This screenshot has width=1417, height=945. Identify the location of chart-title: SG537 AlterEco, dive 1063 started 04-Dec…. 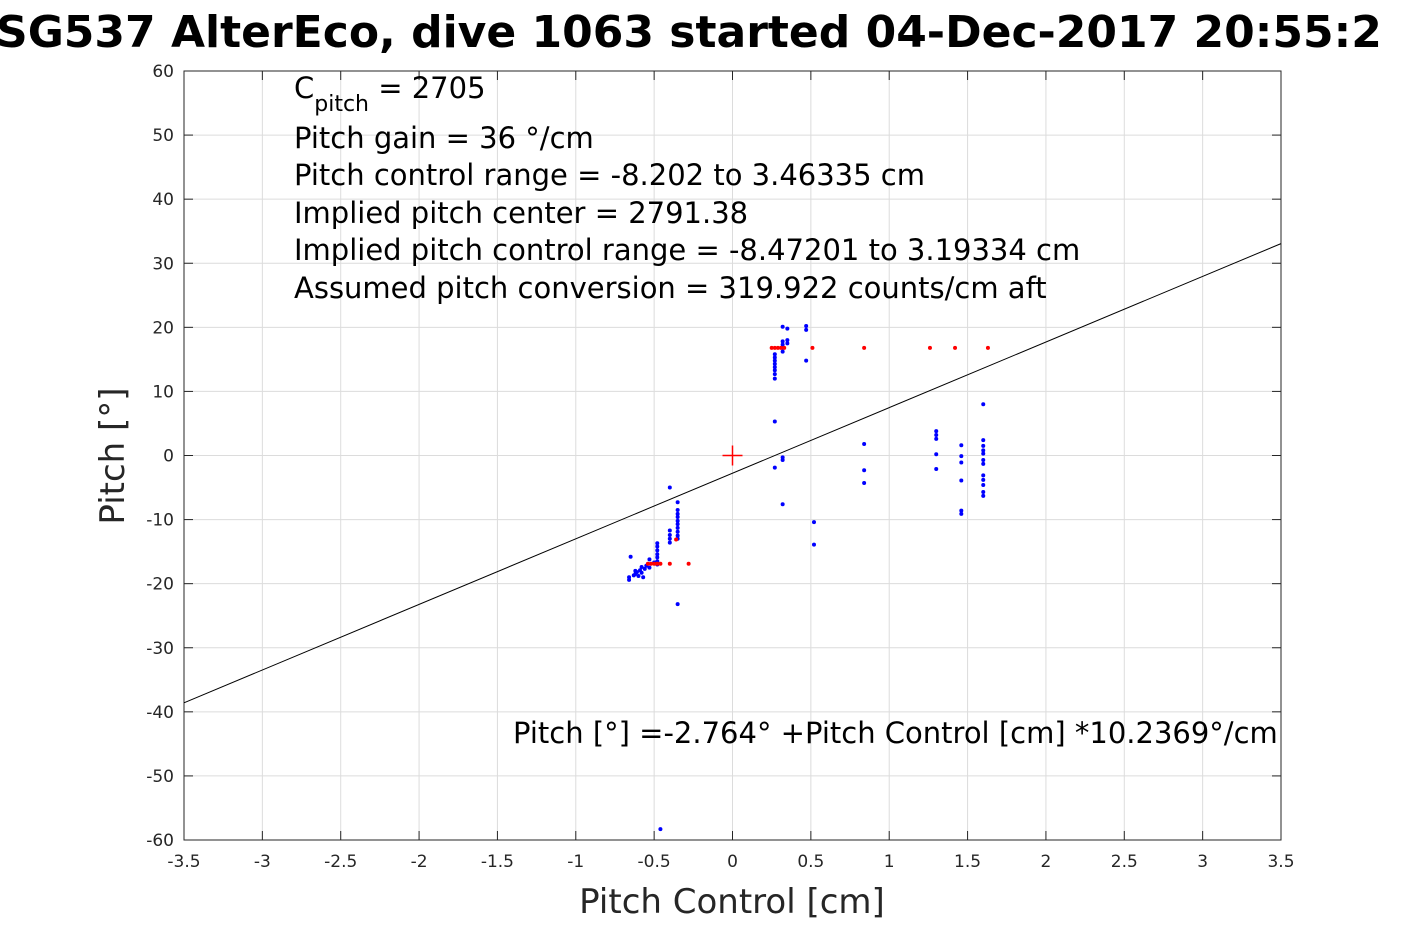
(691, 32).